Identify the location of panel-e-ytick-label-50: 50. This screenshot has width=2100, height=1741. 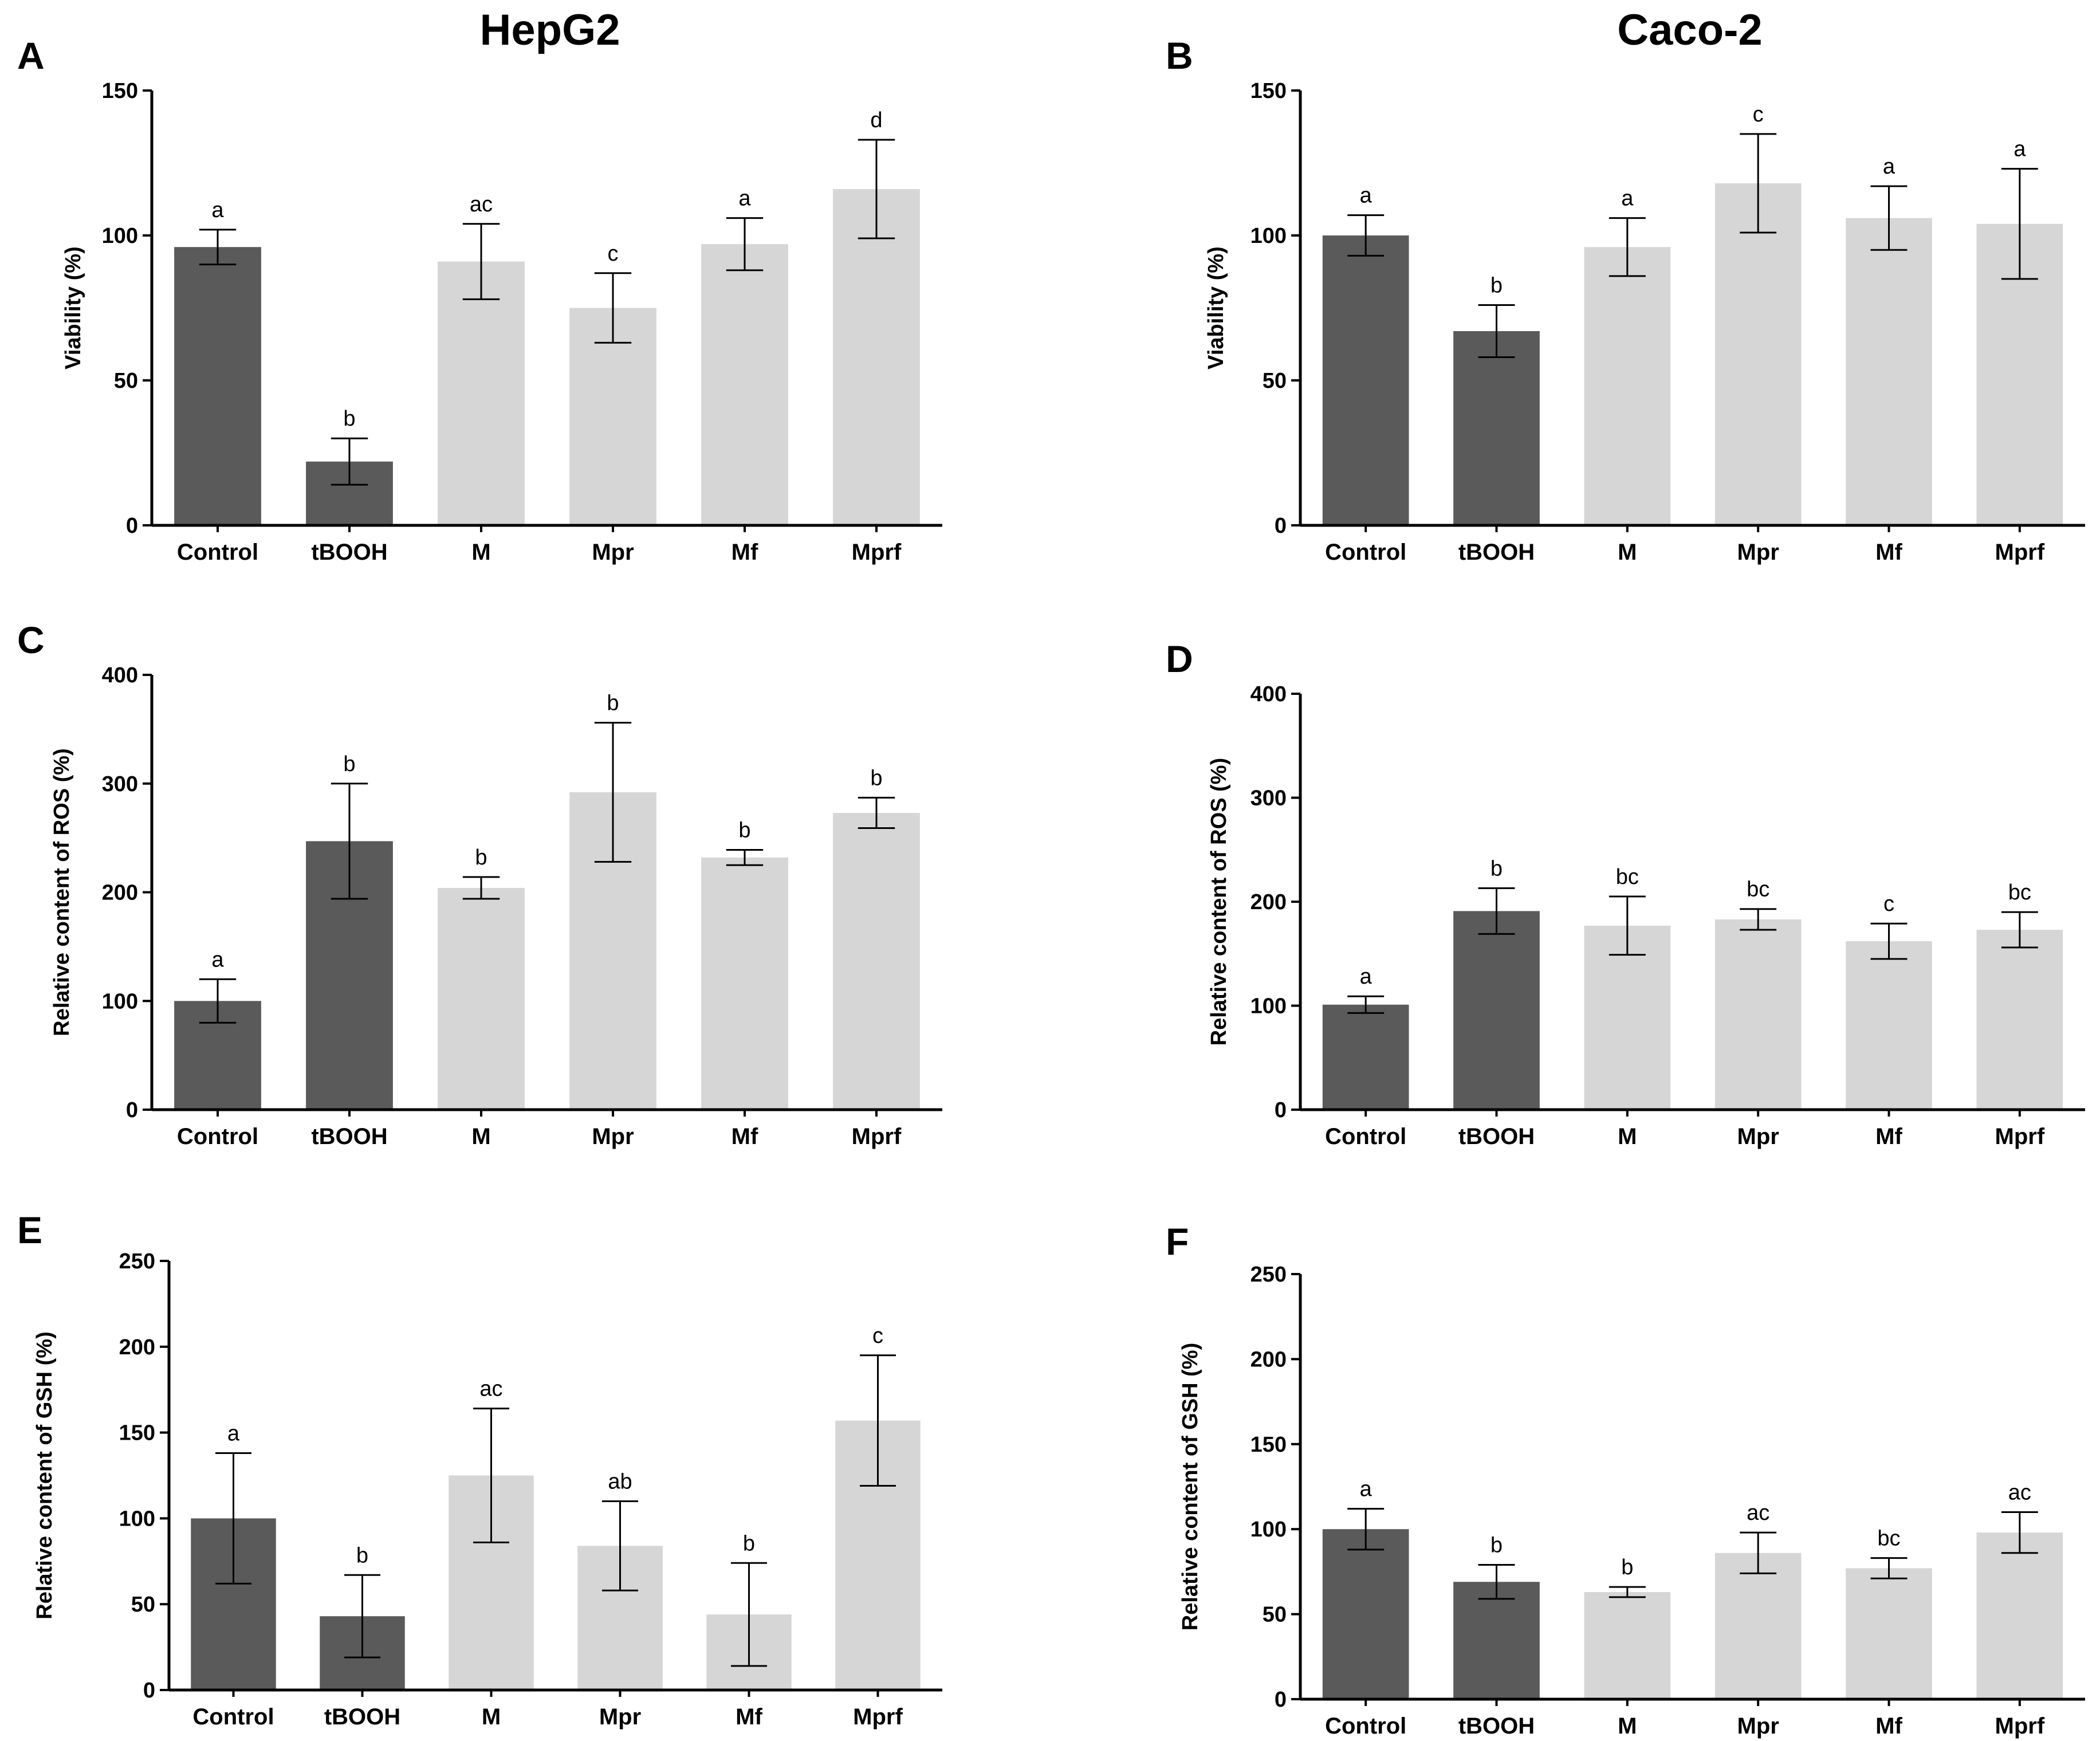
(143, 1605).